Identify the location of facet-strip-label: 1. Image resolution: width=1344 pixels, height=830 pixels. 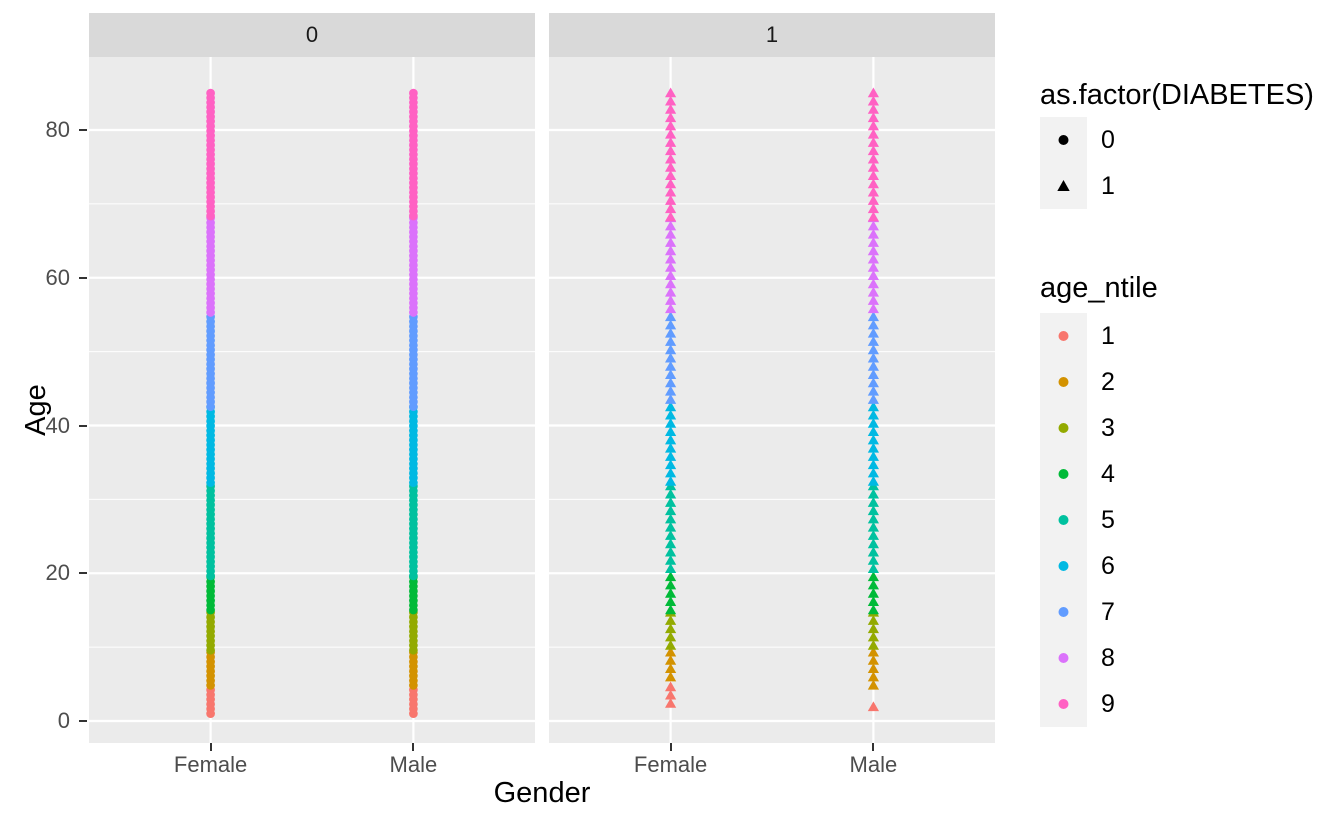
(772, 34).